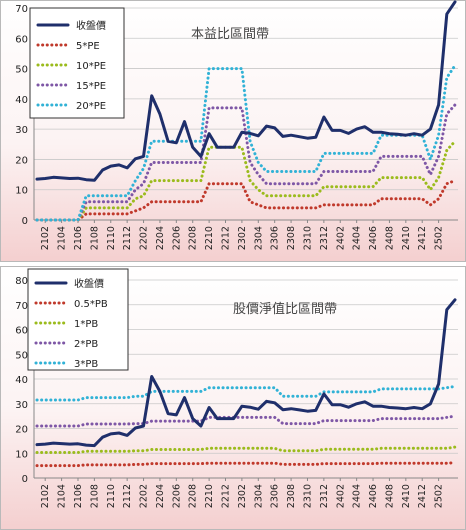 This screenshot has height=530, width=466. I want to click on chart-title: 股價淨值比區間帶, so click(285, 309).